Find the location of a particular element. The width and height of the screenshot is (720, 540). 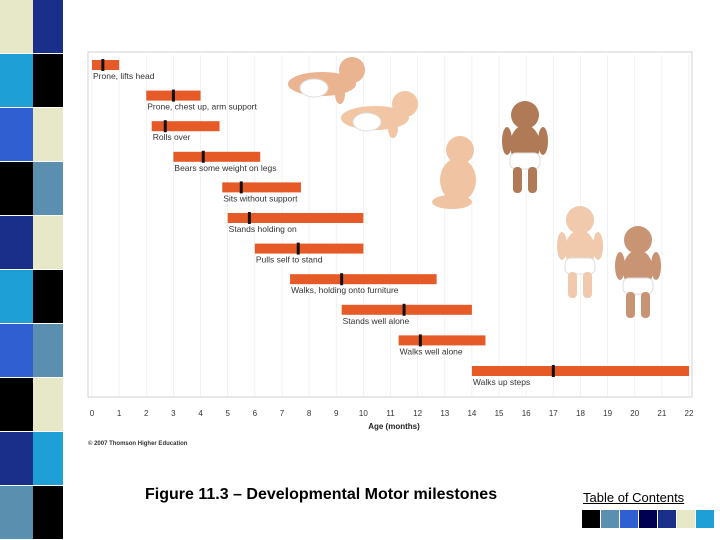

x-tick-label: 1 is located at coordinates (119, 413).